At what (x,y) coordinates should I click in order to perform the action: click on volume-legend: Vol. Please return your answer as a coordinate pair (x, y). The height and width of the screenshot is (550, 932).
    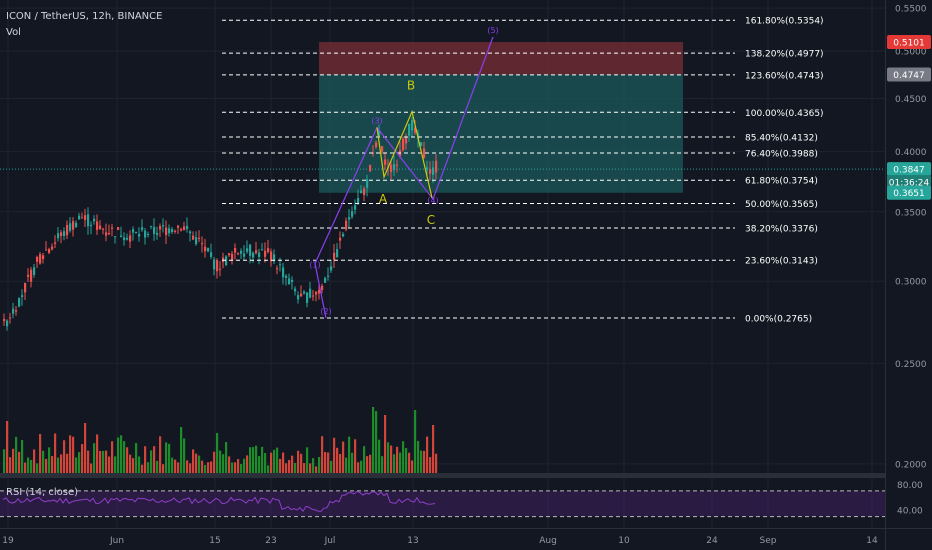
    Looking at the image, I should click on (13, 32).